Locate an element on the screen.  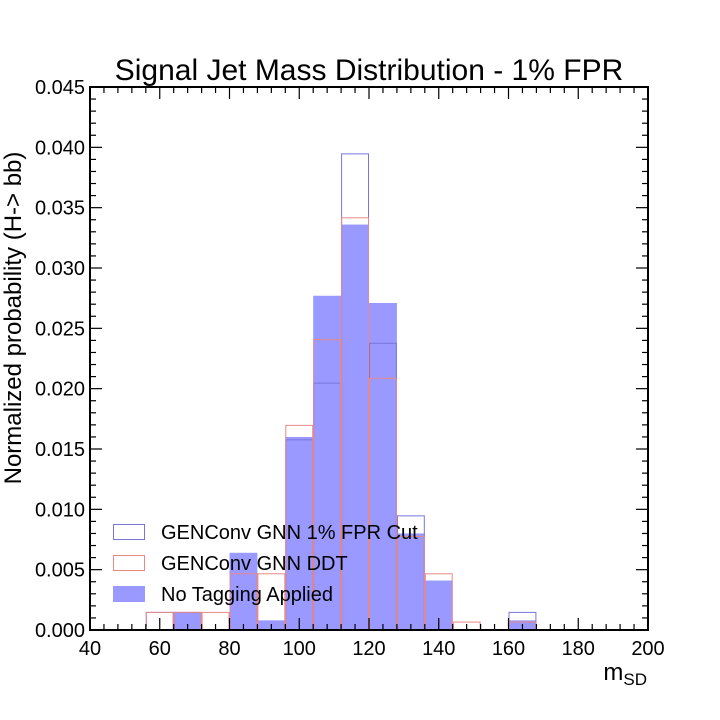
legend-item: GENConv GNN DDT is located at coordinates (230, 564).